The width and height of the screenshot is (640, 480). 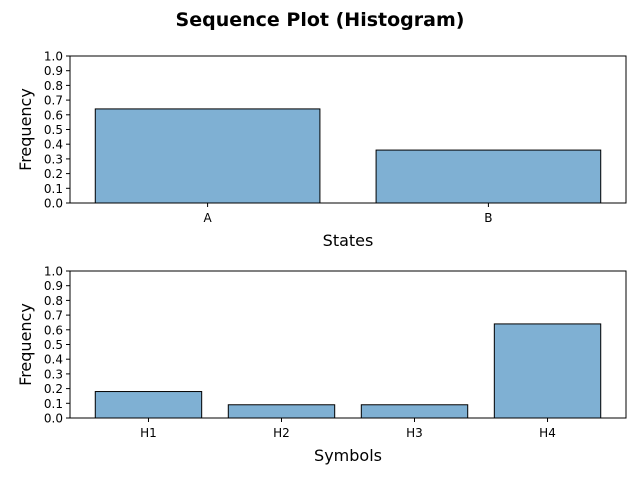 I want to click on symbols-y-tick-label: 0.8, so click(x=53, y=301).